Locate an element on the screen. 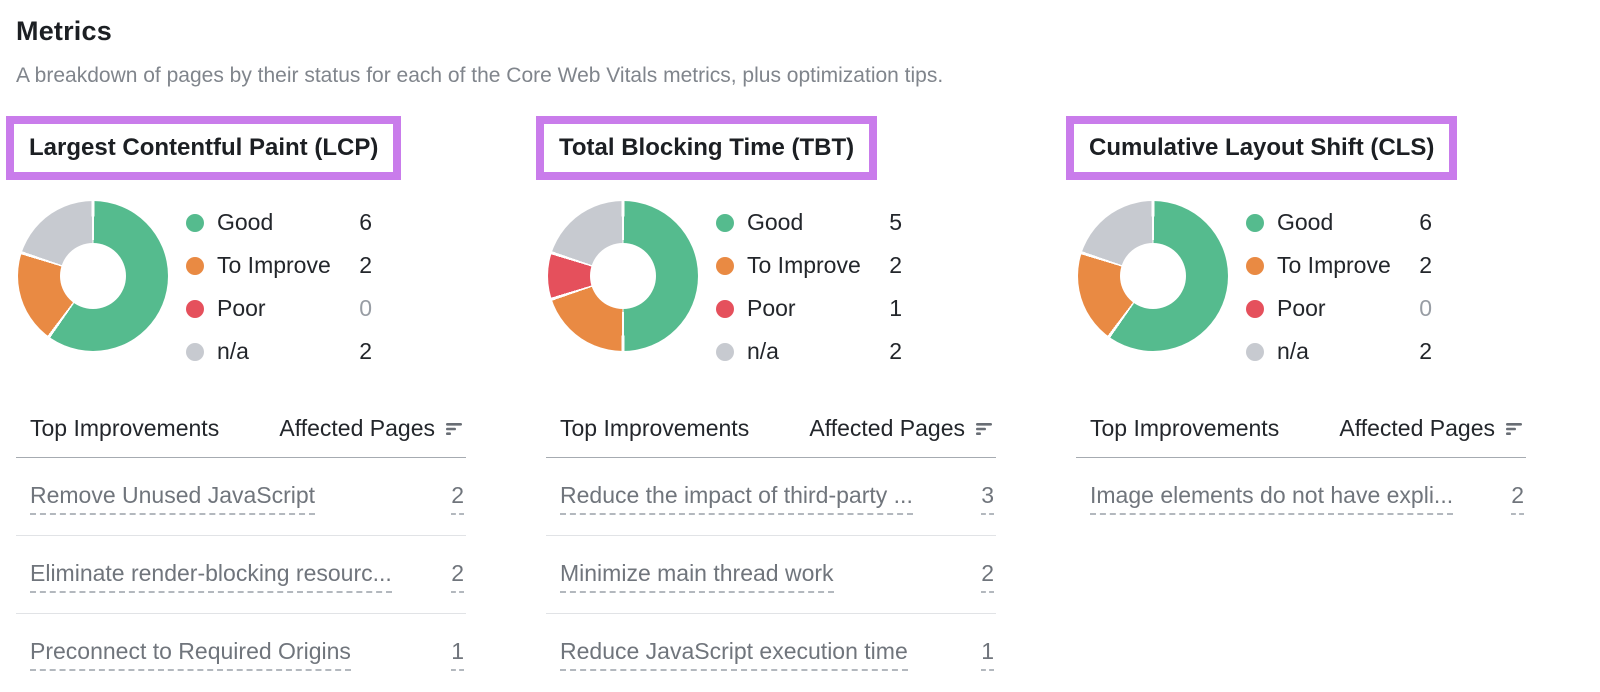 Image resolution: width=1600 pixels, height=692 pixels. cls-title-highlight-box: Cumulative Layout Shift (CLS) is located at coordinates (1262, 148).